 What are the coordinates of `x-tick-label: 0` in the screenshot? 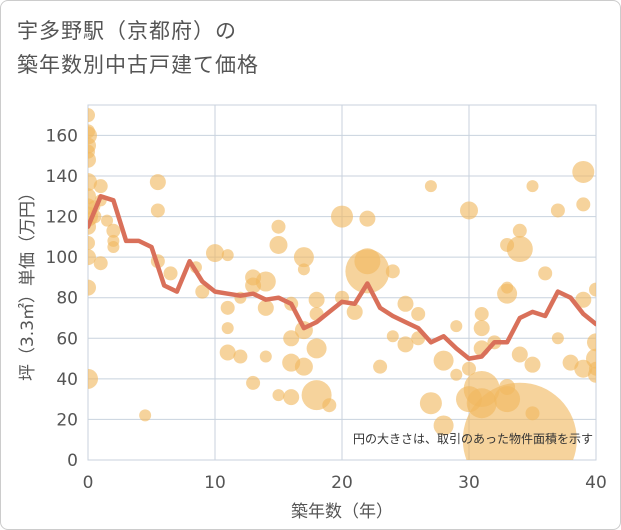 It's located at (88, 483).